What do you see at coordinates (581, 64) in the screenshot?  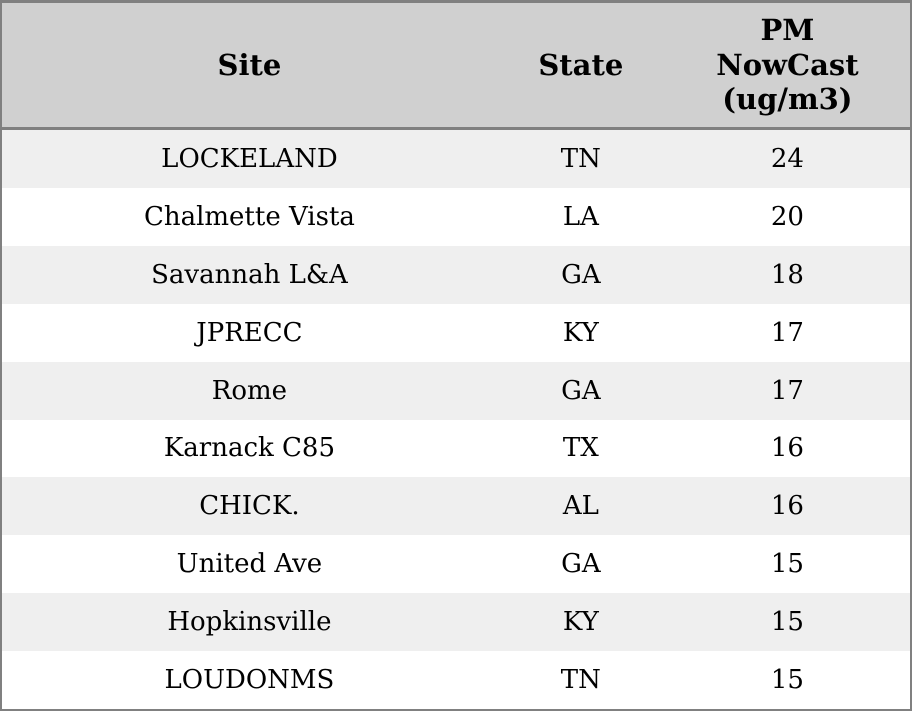 I see `column-header-state: State` at bounding box center [581, 64].